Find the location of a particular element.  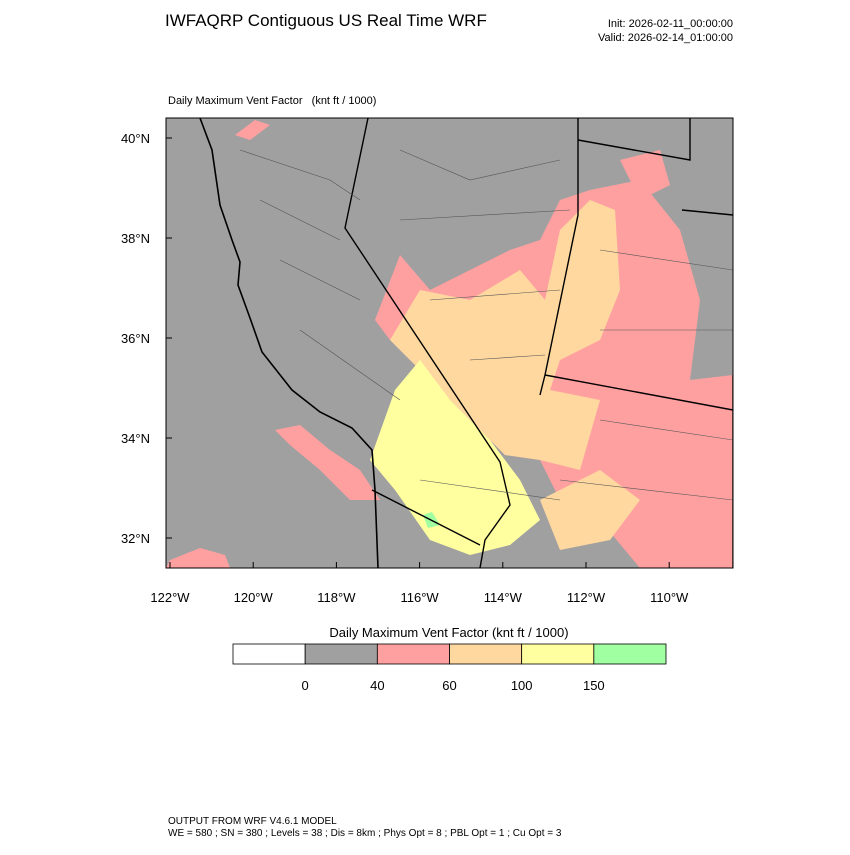

lon-label: 112°W is located at coordinates (586, 597).